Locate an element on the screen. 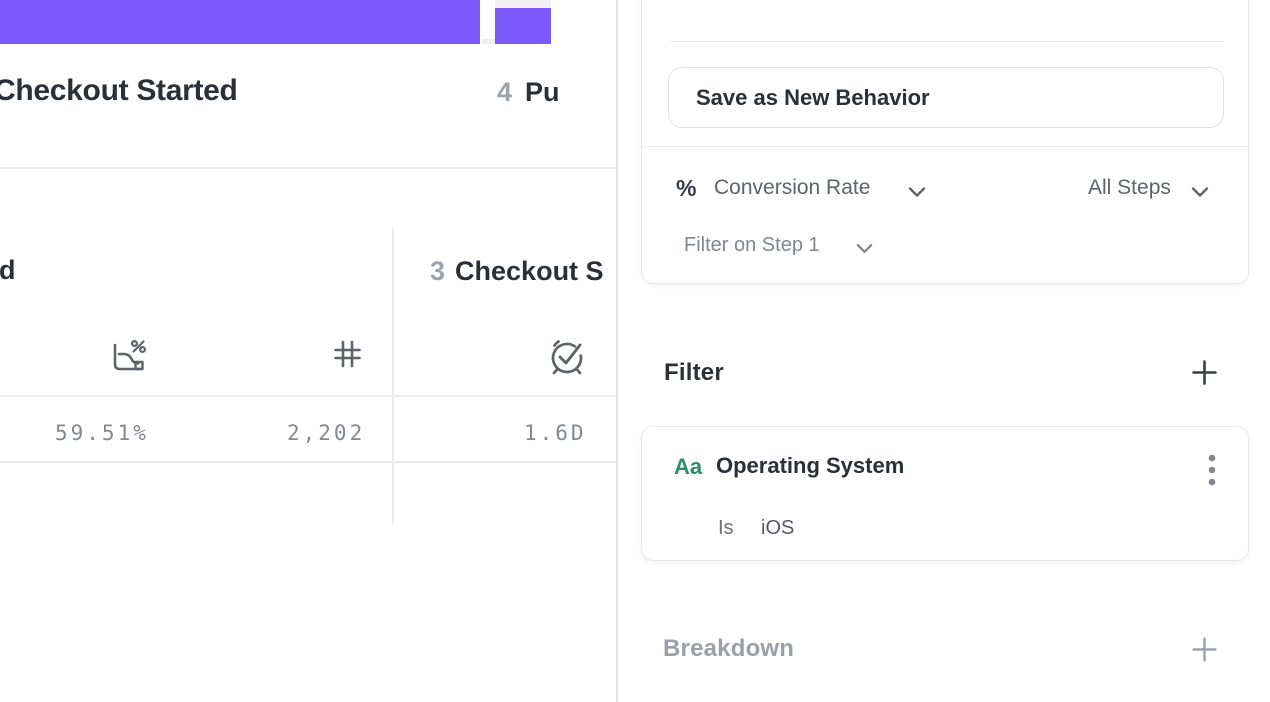  chart-bottom-divider is located at coordinates (308, 168).